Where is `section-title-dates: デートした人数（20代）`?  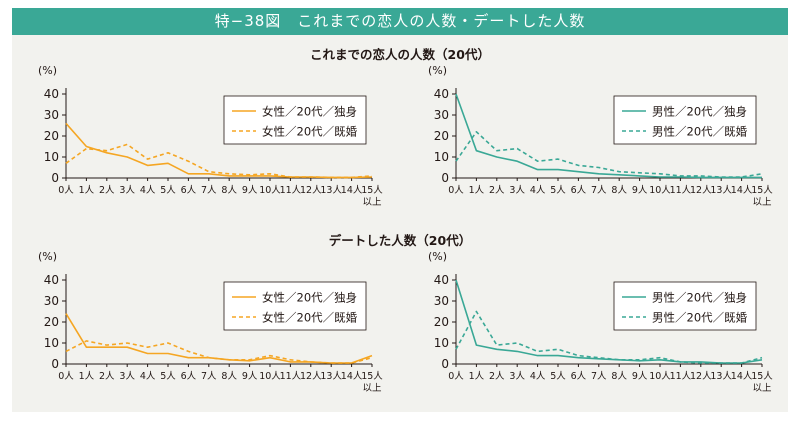
section-title-dates: デートした人数（20代） is located at coordinates (400, 240).